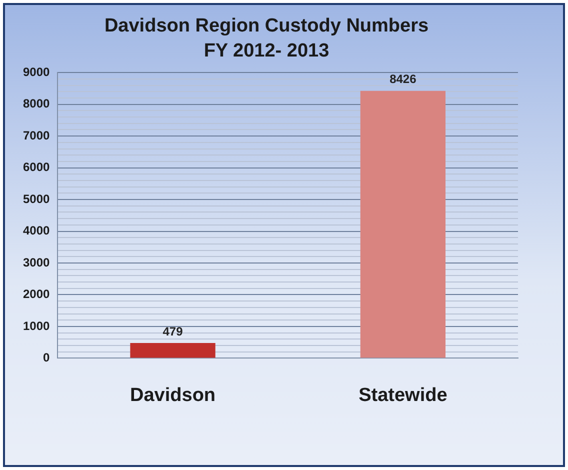 This screenshot has width=568, height=470. I want to click on y-tick-label: 2000, so click(36, 294).